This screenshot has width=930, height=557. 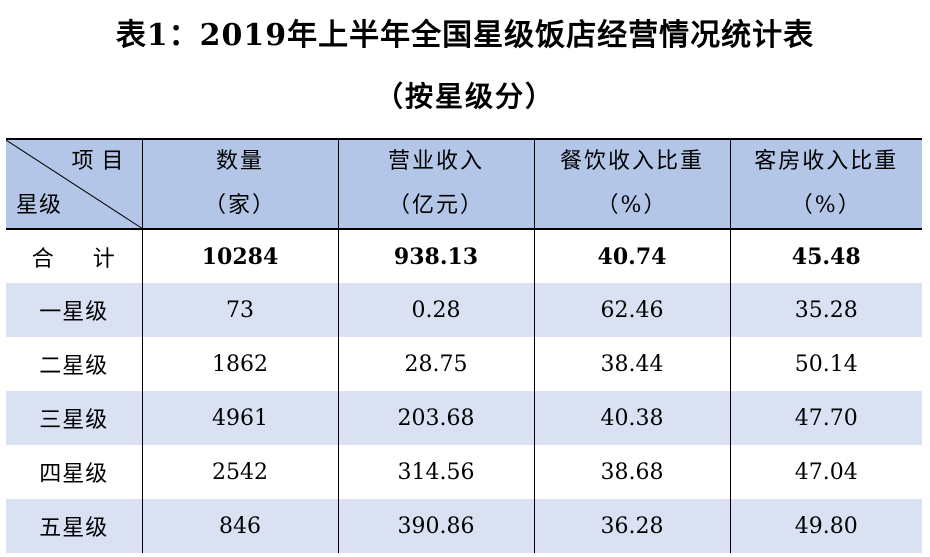 What do you see at coordinates (435, 161) in the screenshot?
I see `column-header-label: 营业收入` at bounding box center [435, 161].